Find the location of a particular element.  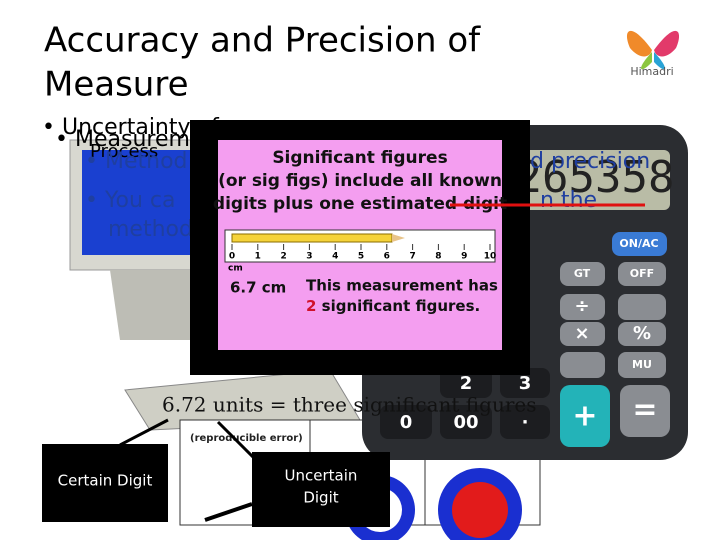

bullet-text: d precision is located at coordinates (590, 161).